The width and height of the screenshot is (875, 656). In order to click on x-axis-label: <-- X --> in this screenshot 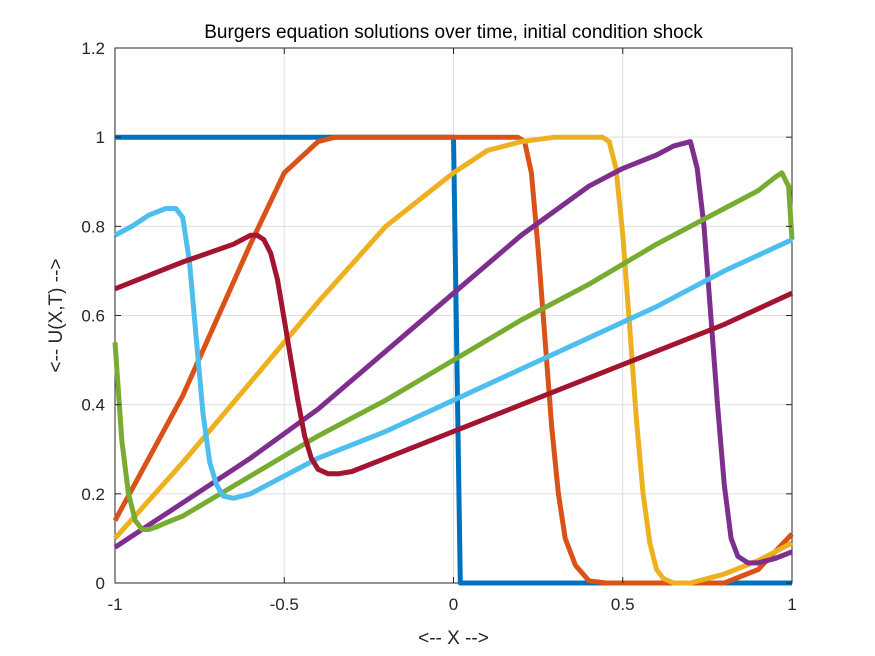, I will do `click(453, 638)`.